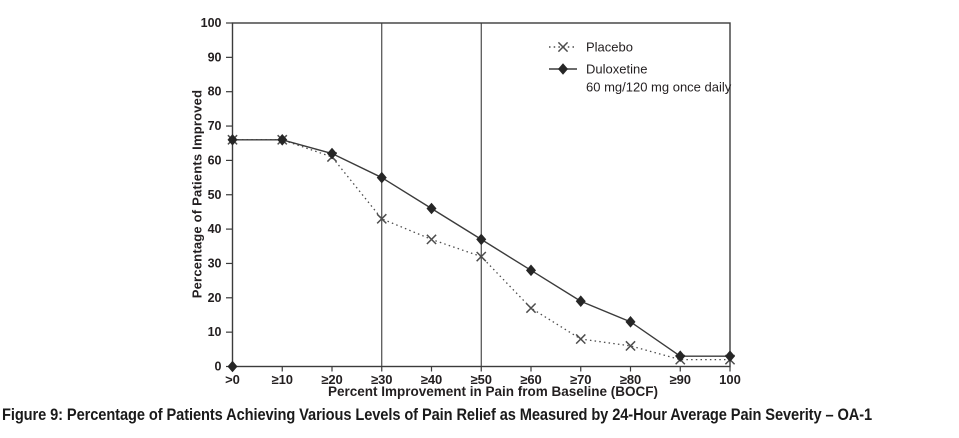  Describe the element at coordinates (581, 379) in the screenshot. I see `x-tick-label: ≥70` at that location.